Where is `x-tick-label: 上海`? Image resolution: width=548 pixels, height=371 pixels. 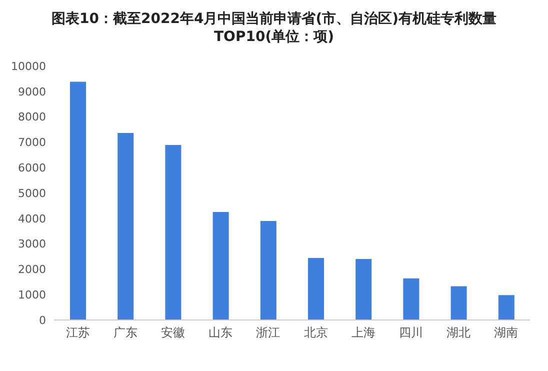
x-tick-label: 上海 is located at coordinates (363, 333).